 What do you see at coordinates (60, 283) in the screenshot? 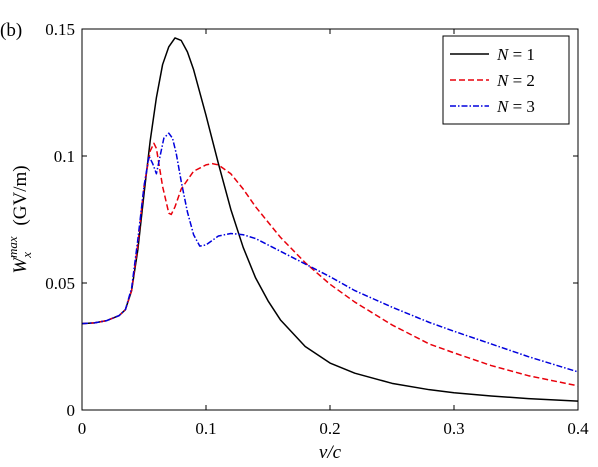
I see `y-tick-label: 0.05` at bounding box center [60, 283].